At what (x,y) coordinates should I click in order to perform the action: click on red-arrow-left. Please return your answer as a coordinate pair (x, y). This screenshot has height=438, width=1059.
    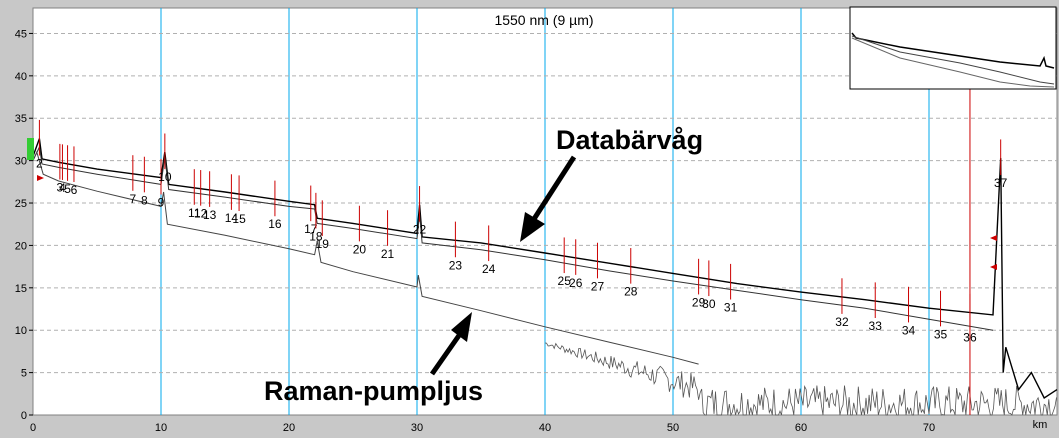
    Looking at the image, I should click on (40, 178).